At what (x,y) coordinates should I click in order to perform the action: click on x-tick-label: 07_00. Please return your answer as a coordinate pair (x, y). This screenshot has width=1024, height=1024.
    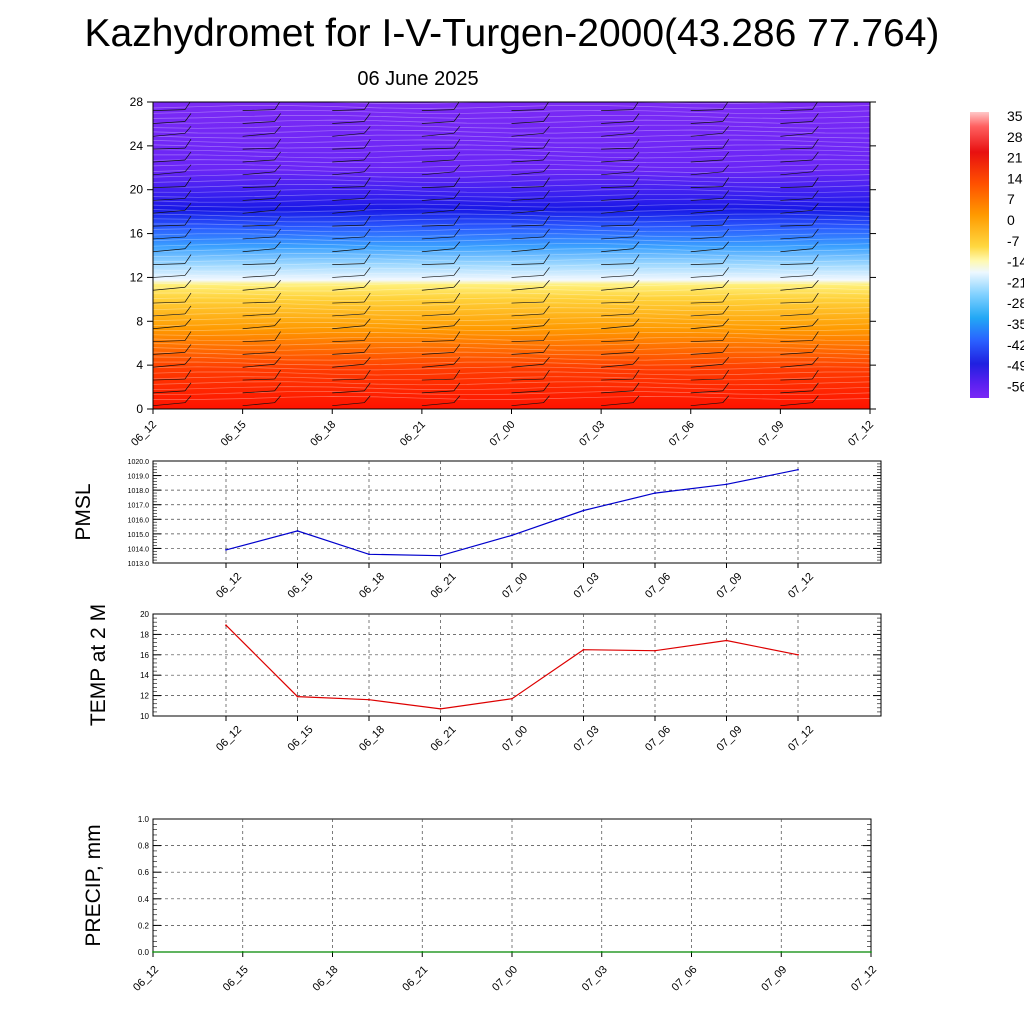
    Looking at the image, I should click on (515, 586).